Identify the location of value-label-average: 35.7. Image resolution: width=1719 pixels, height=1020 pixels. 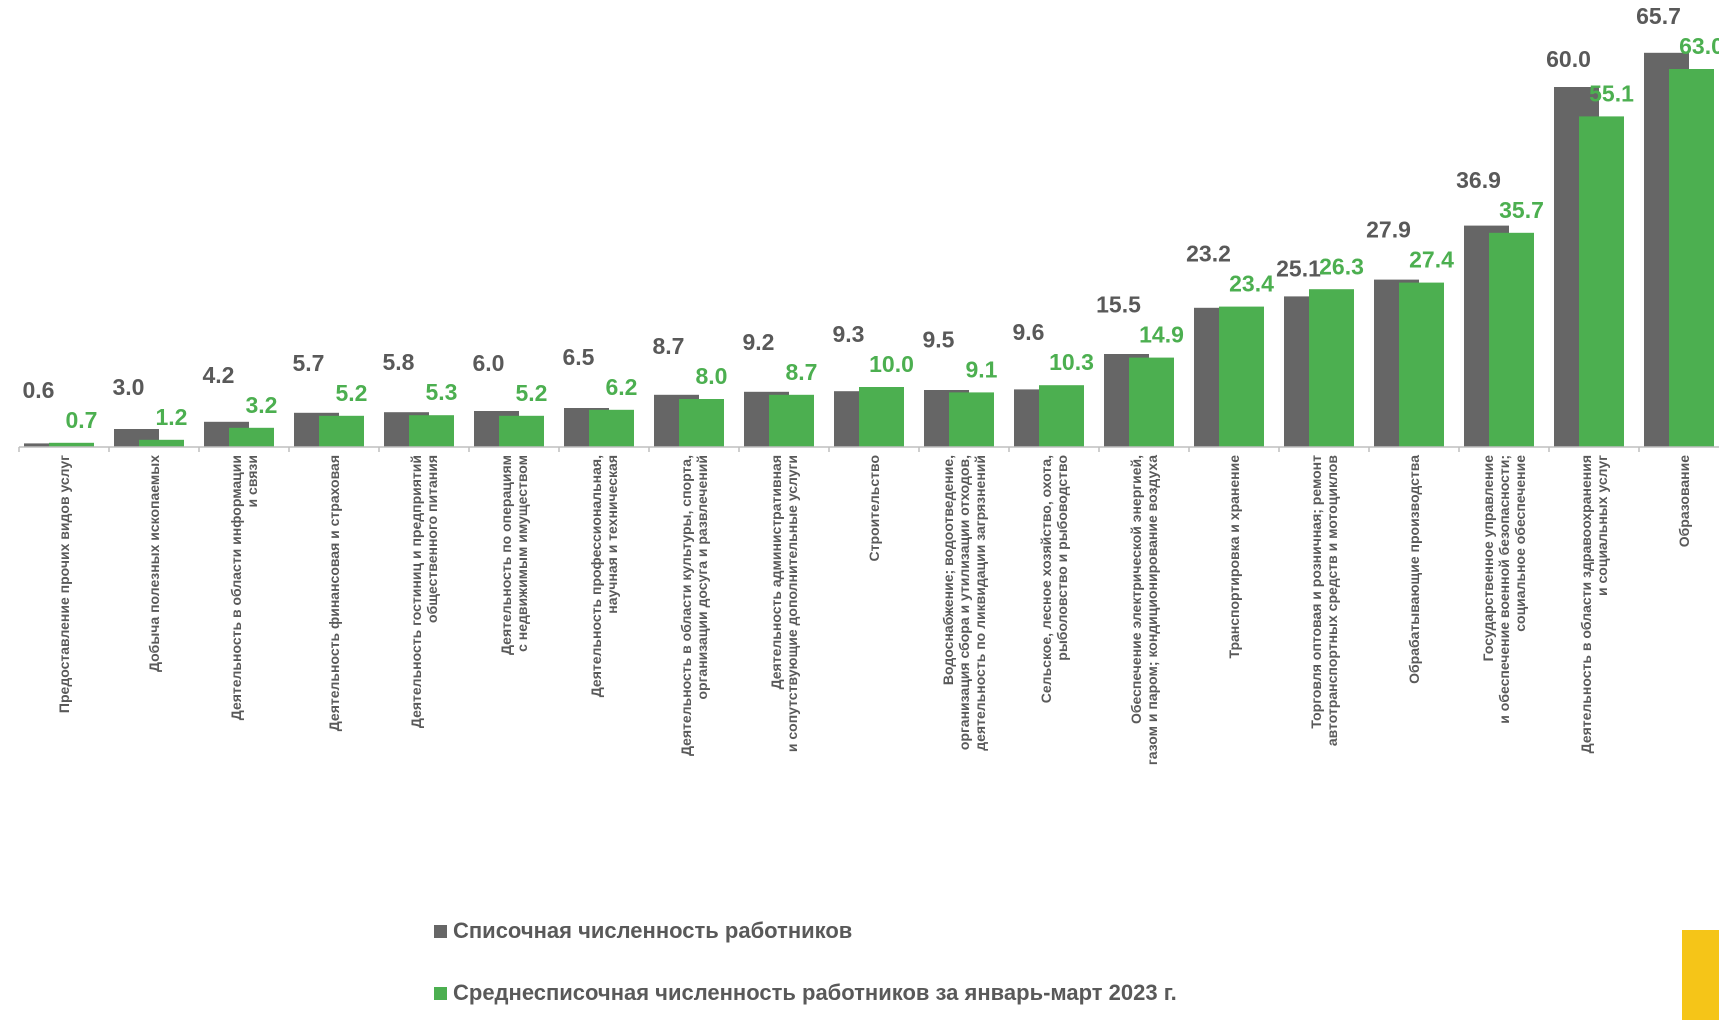
(1521, 210).